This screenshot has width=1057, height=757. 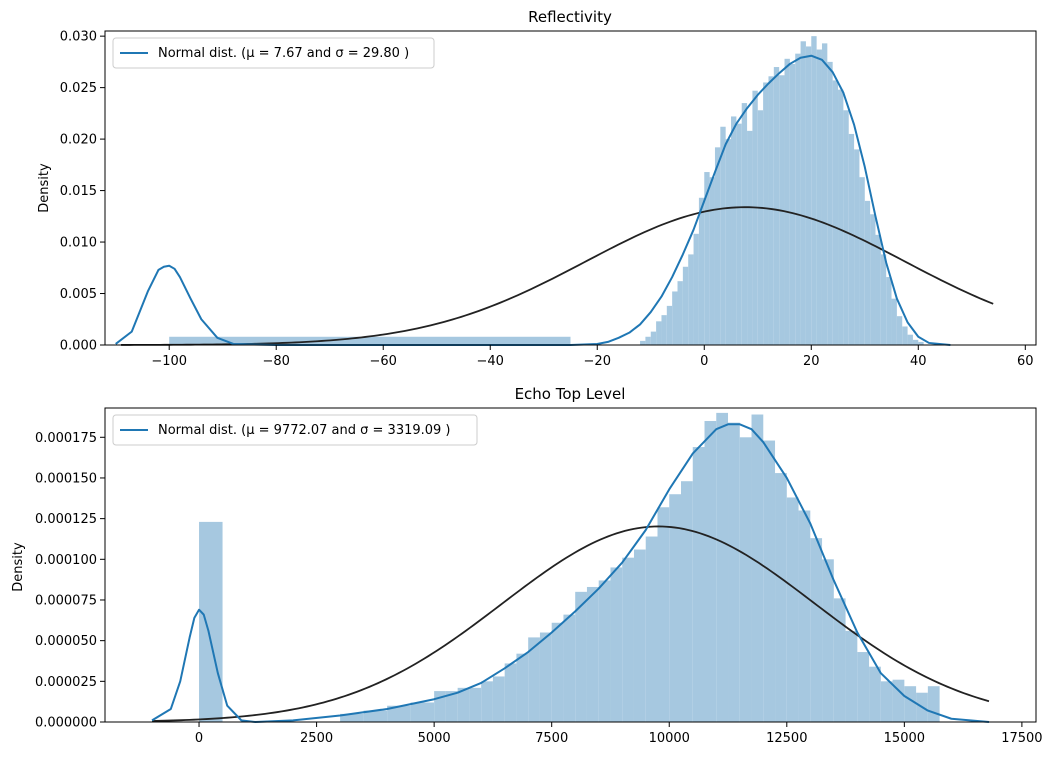 I want to click on x-tick-label: −100, so click(x=169, y=361).